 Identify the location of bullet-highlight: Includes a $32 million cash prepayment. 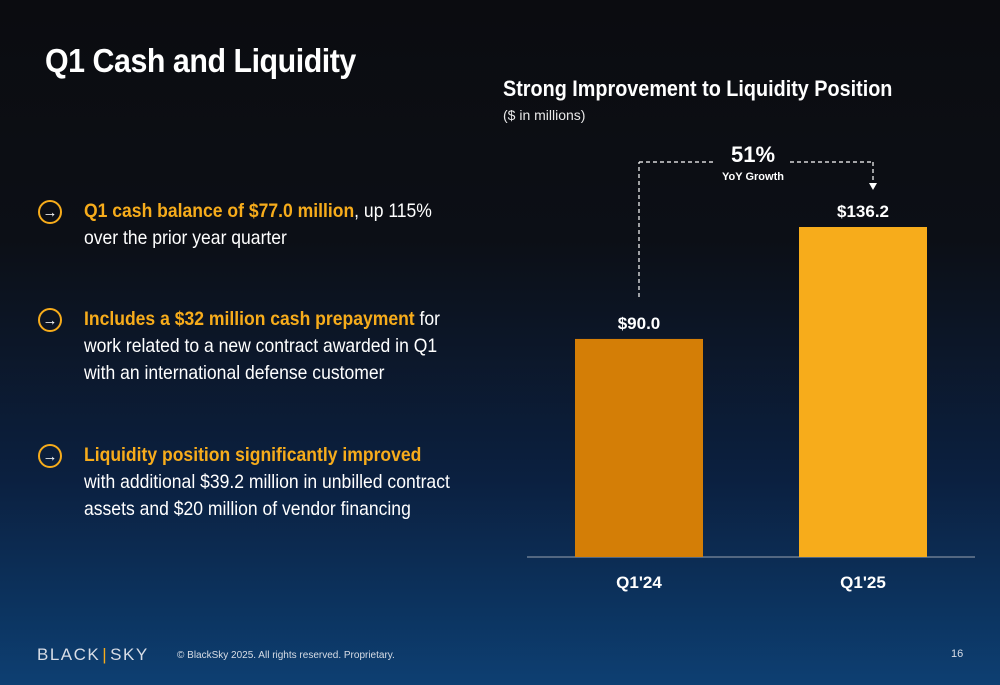
(249, 319).